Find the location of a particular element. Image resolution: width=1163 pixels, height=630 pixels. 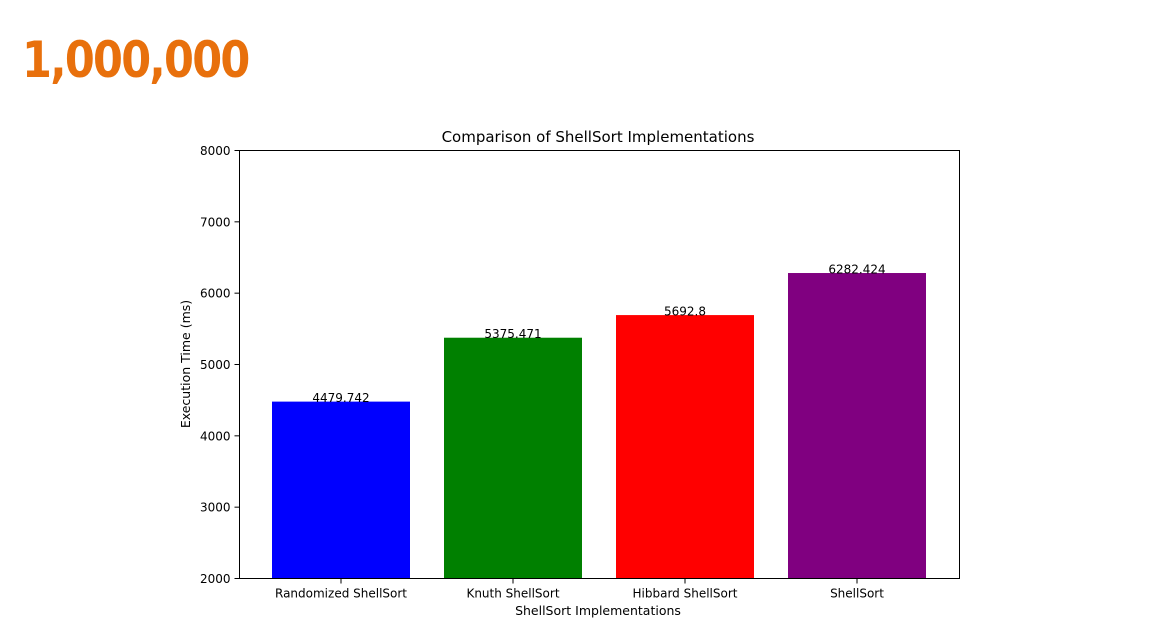

bar-value-label: 4479.742 is located at coordinates (340, 398).